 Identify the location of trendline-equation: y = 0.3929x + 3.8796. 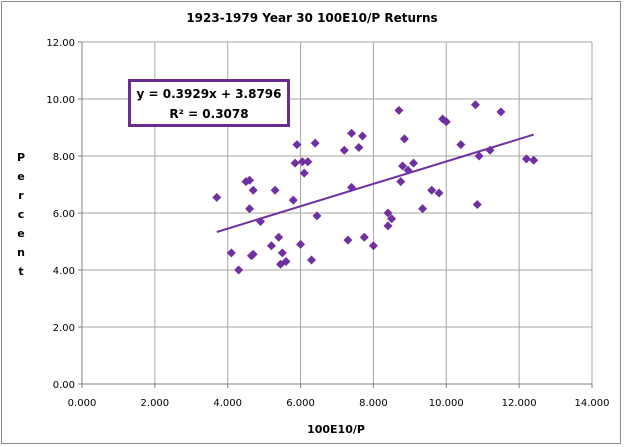
(209, 94).